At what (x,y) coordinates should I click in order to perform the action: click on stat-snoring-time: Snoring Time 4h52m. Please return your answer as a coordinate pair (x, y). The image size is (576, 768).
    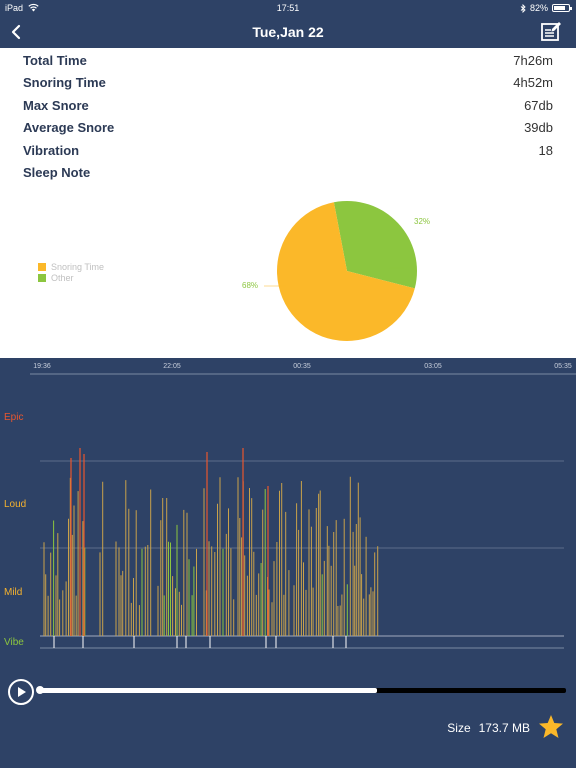
    Looking at the image, I should click on (288, 82).